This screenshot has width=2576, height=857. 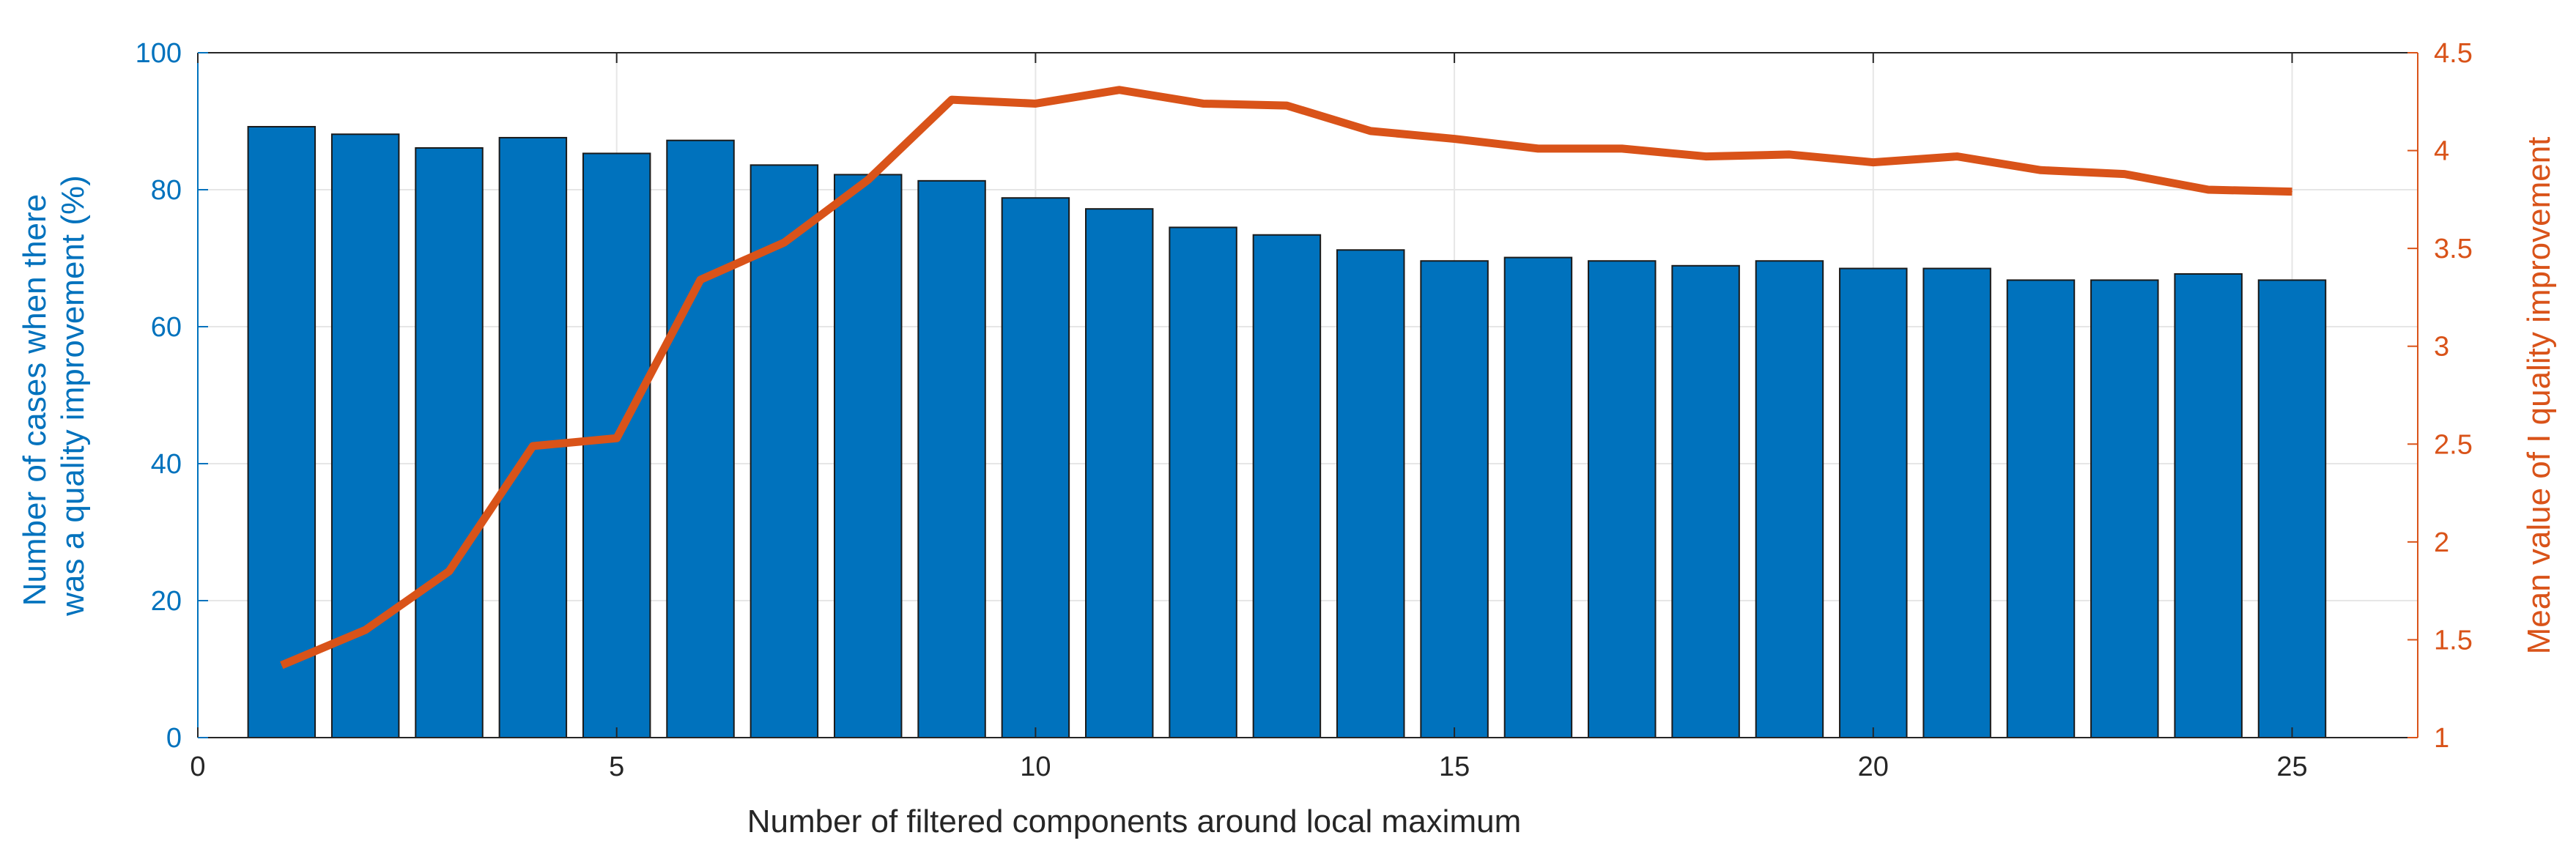 I want to click on left-y-axis-label-line-2: was a quality improvement (%), so click(x=73, y=396).